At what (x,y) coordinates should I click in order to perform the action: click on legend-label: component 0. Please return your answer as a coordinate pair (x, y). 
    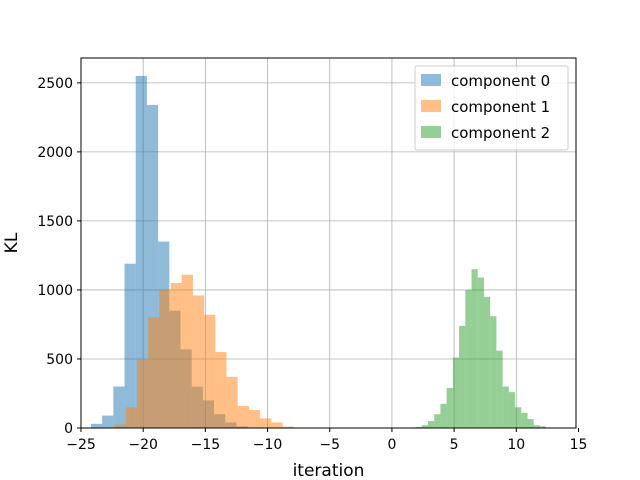
    Looking at the image, I should click on (500, 81).